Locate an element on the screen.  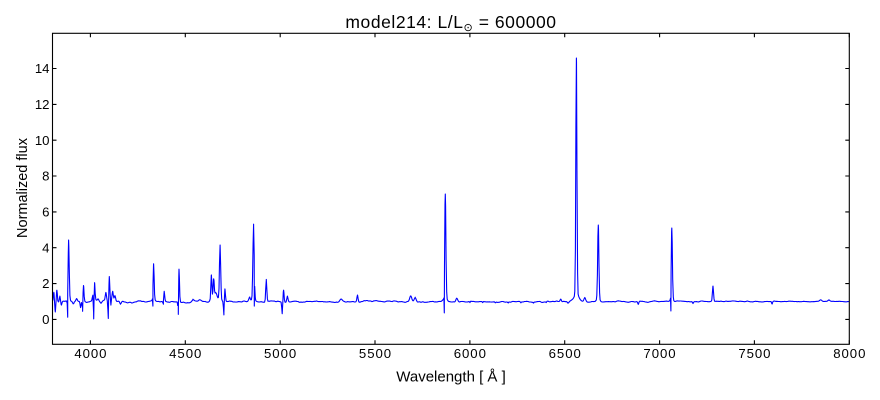
svg-text: 4500 is located at coordinates (185, 353).